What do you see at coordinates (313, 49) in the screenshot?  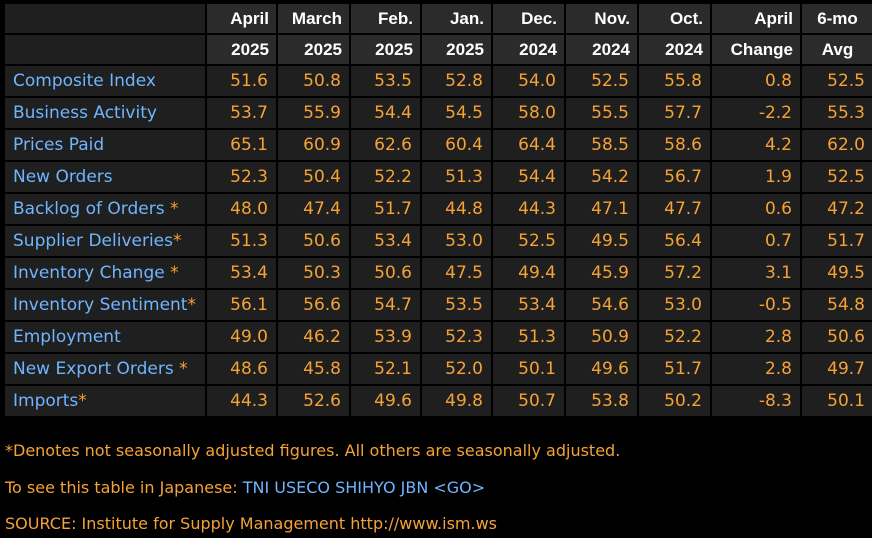 I see `header-year-col-2: 2025` at bounding box center [313, 49].